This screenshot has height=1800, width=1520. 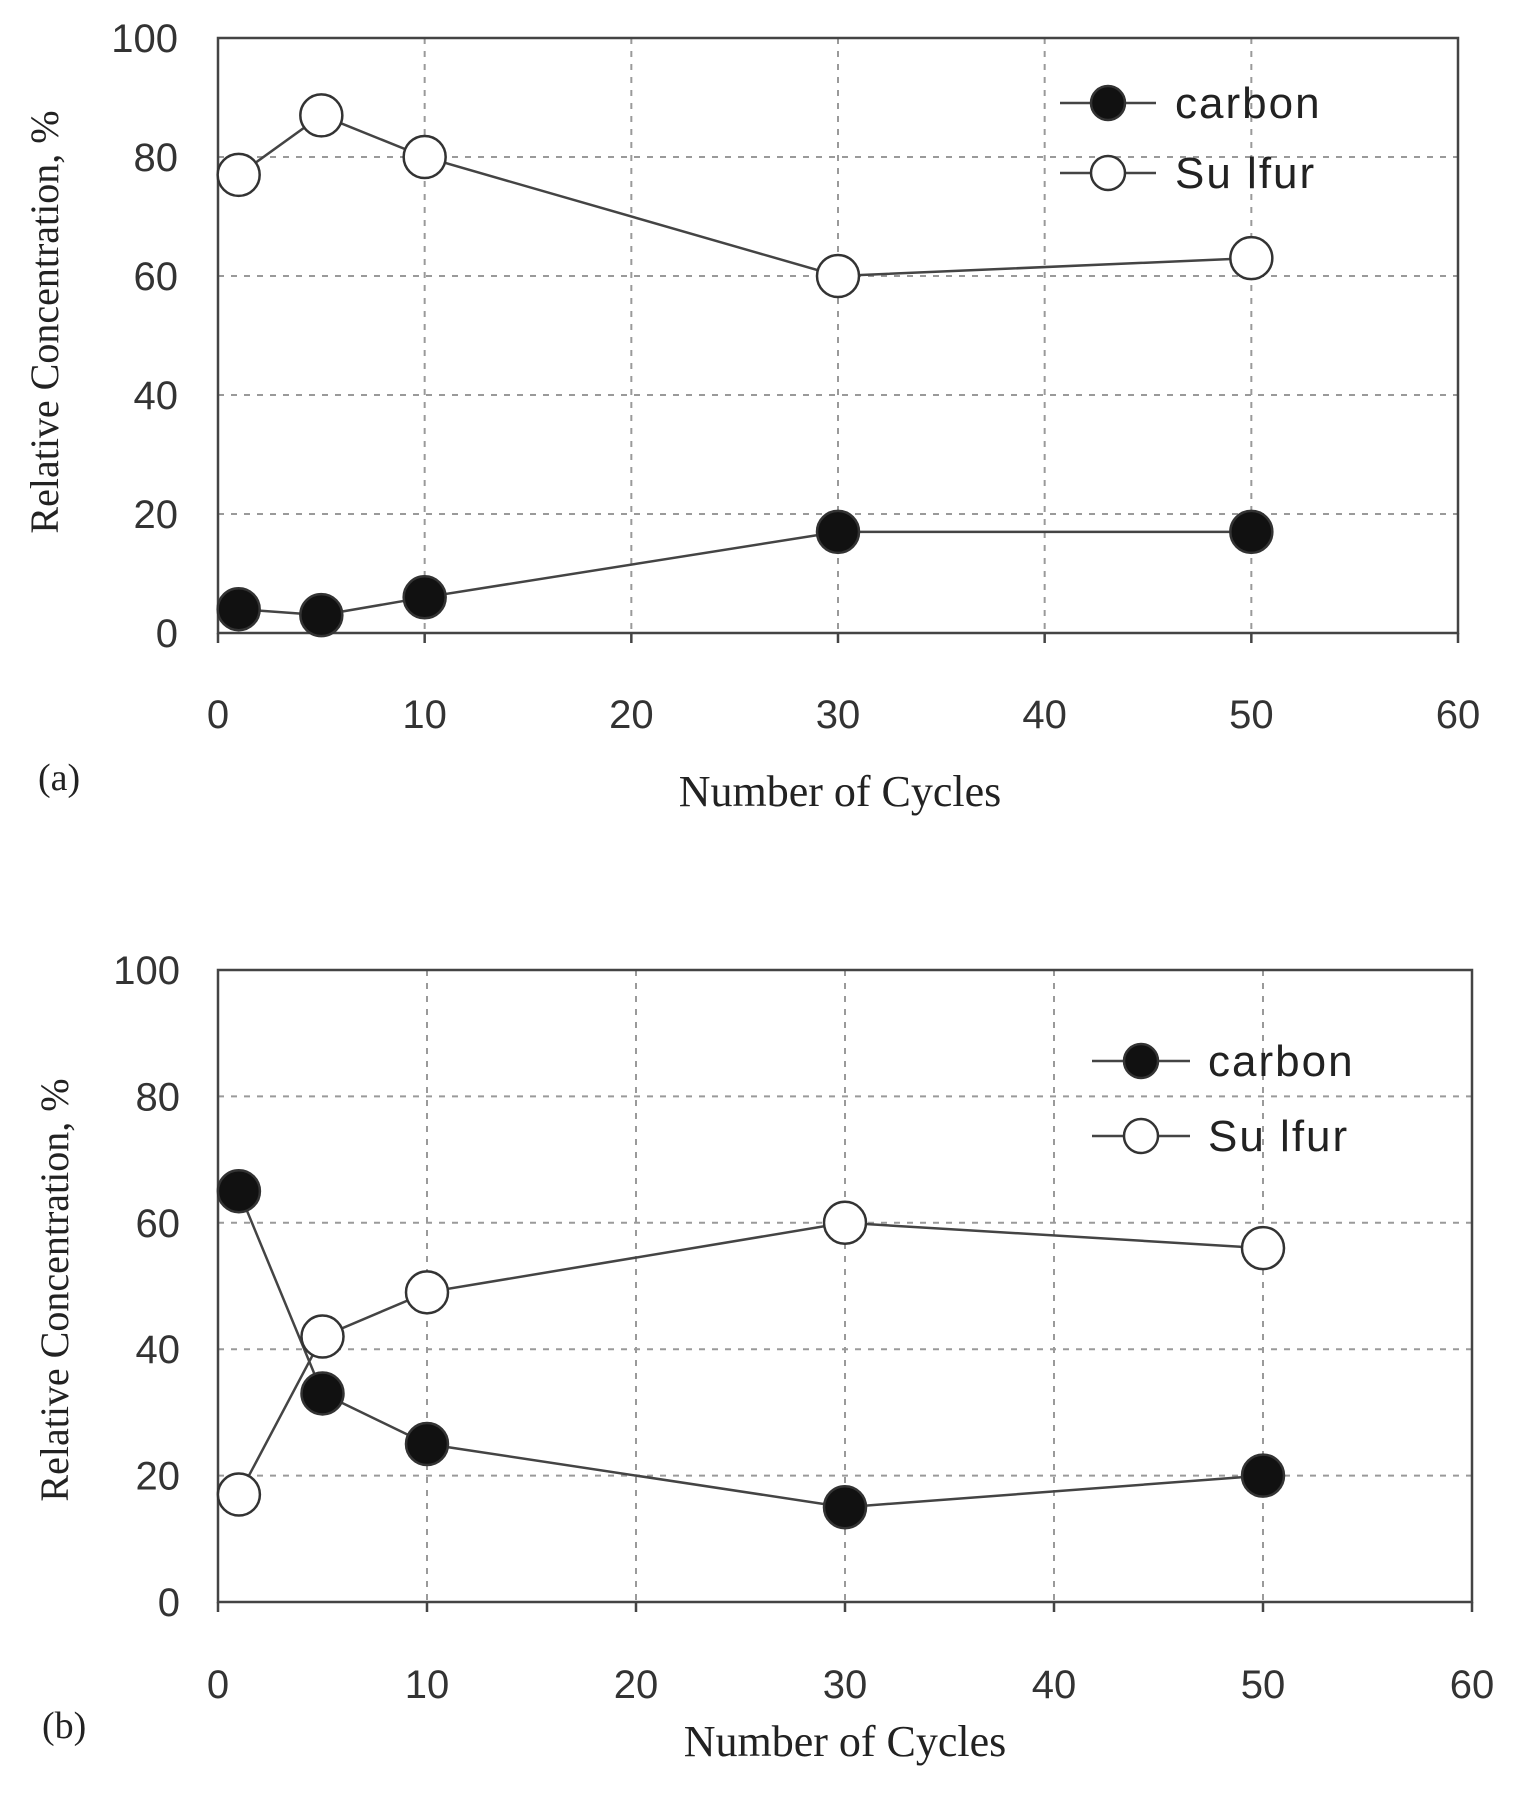 What do you see at coordinates (1044, 715) in the screenshot?
I see `x-tick-label-a: 40` at bounding box center [1044, 715].